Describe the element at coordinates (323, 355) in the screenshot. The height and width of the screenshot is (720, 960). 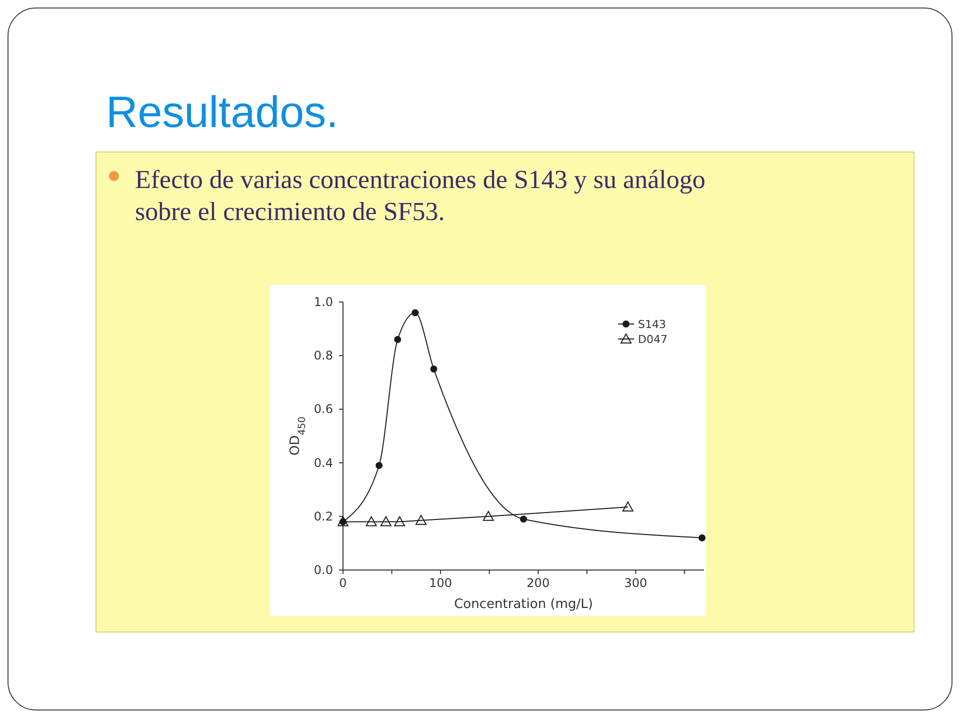
I see `y-tick-label: 0.8` at that location.